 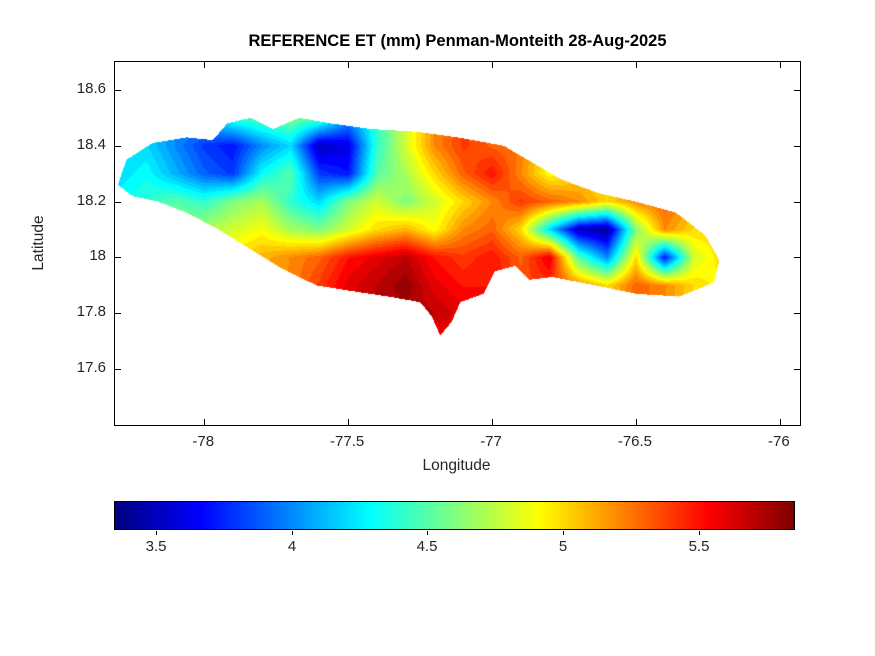 What do you see at coordinates (203, 441) in the screenshot?
I see `x-tick-label: -78` at bounding box center [203, 441].